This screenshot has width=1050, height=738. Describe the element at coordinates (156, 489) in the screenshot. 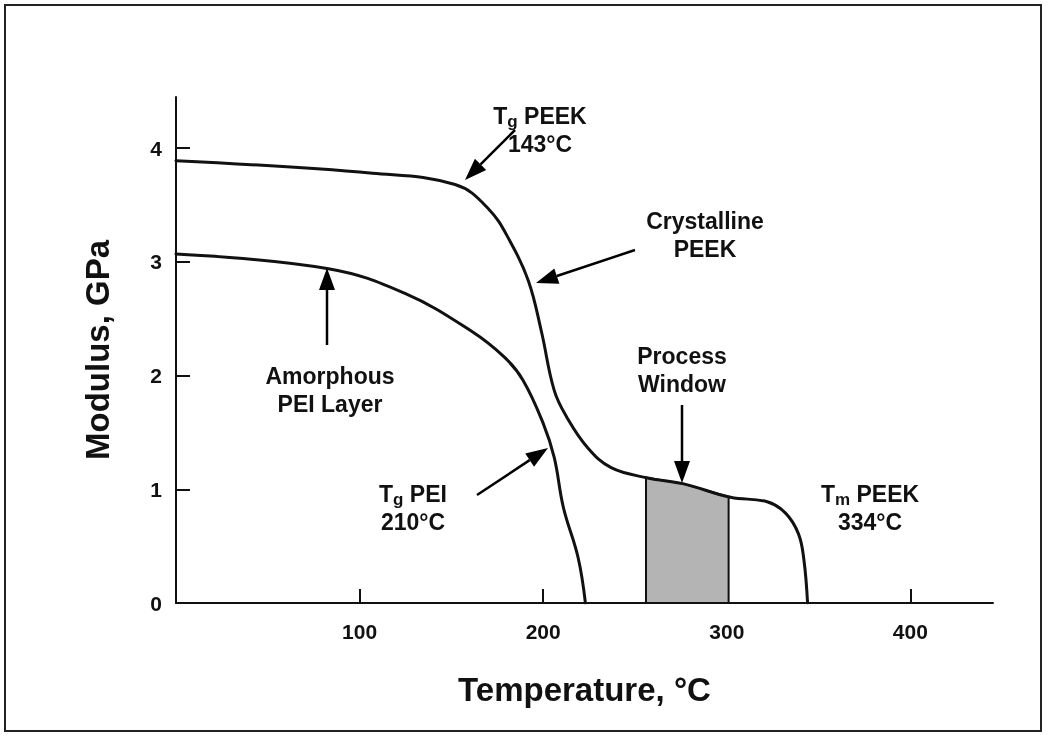

I see `y-tick-label: 1` at that location.